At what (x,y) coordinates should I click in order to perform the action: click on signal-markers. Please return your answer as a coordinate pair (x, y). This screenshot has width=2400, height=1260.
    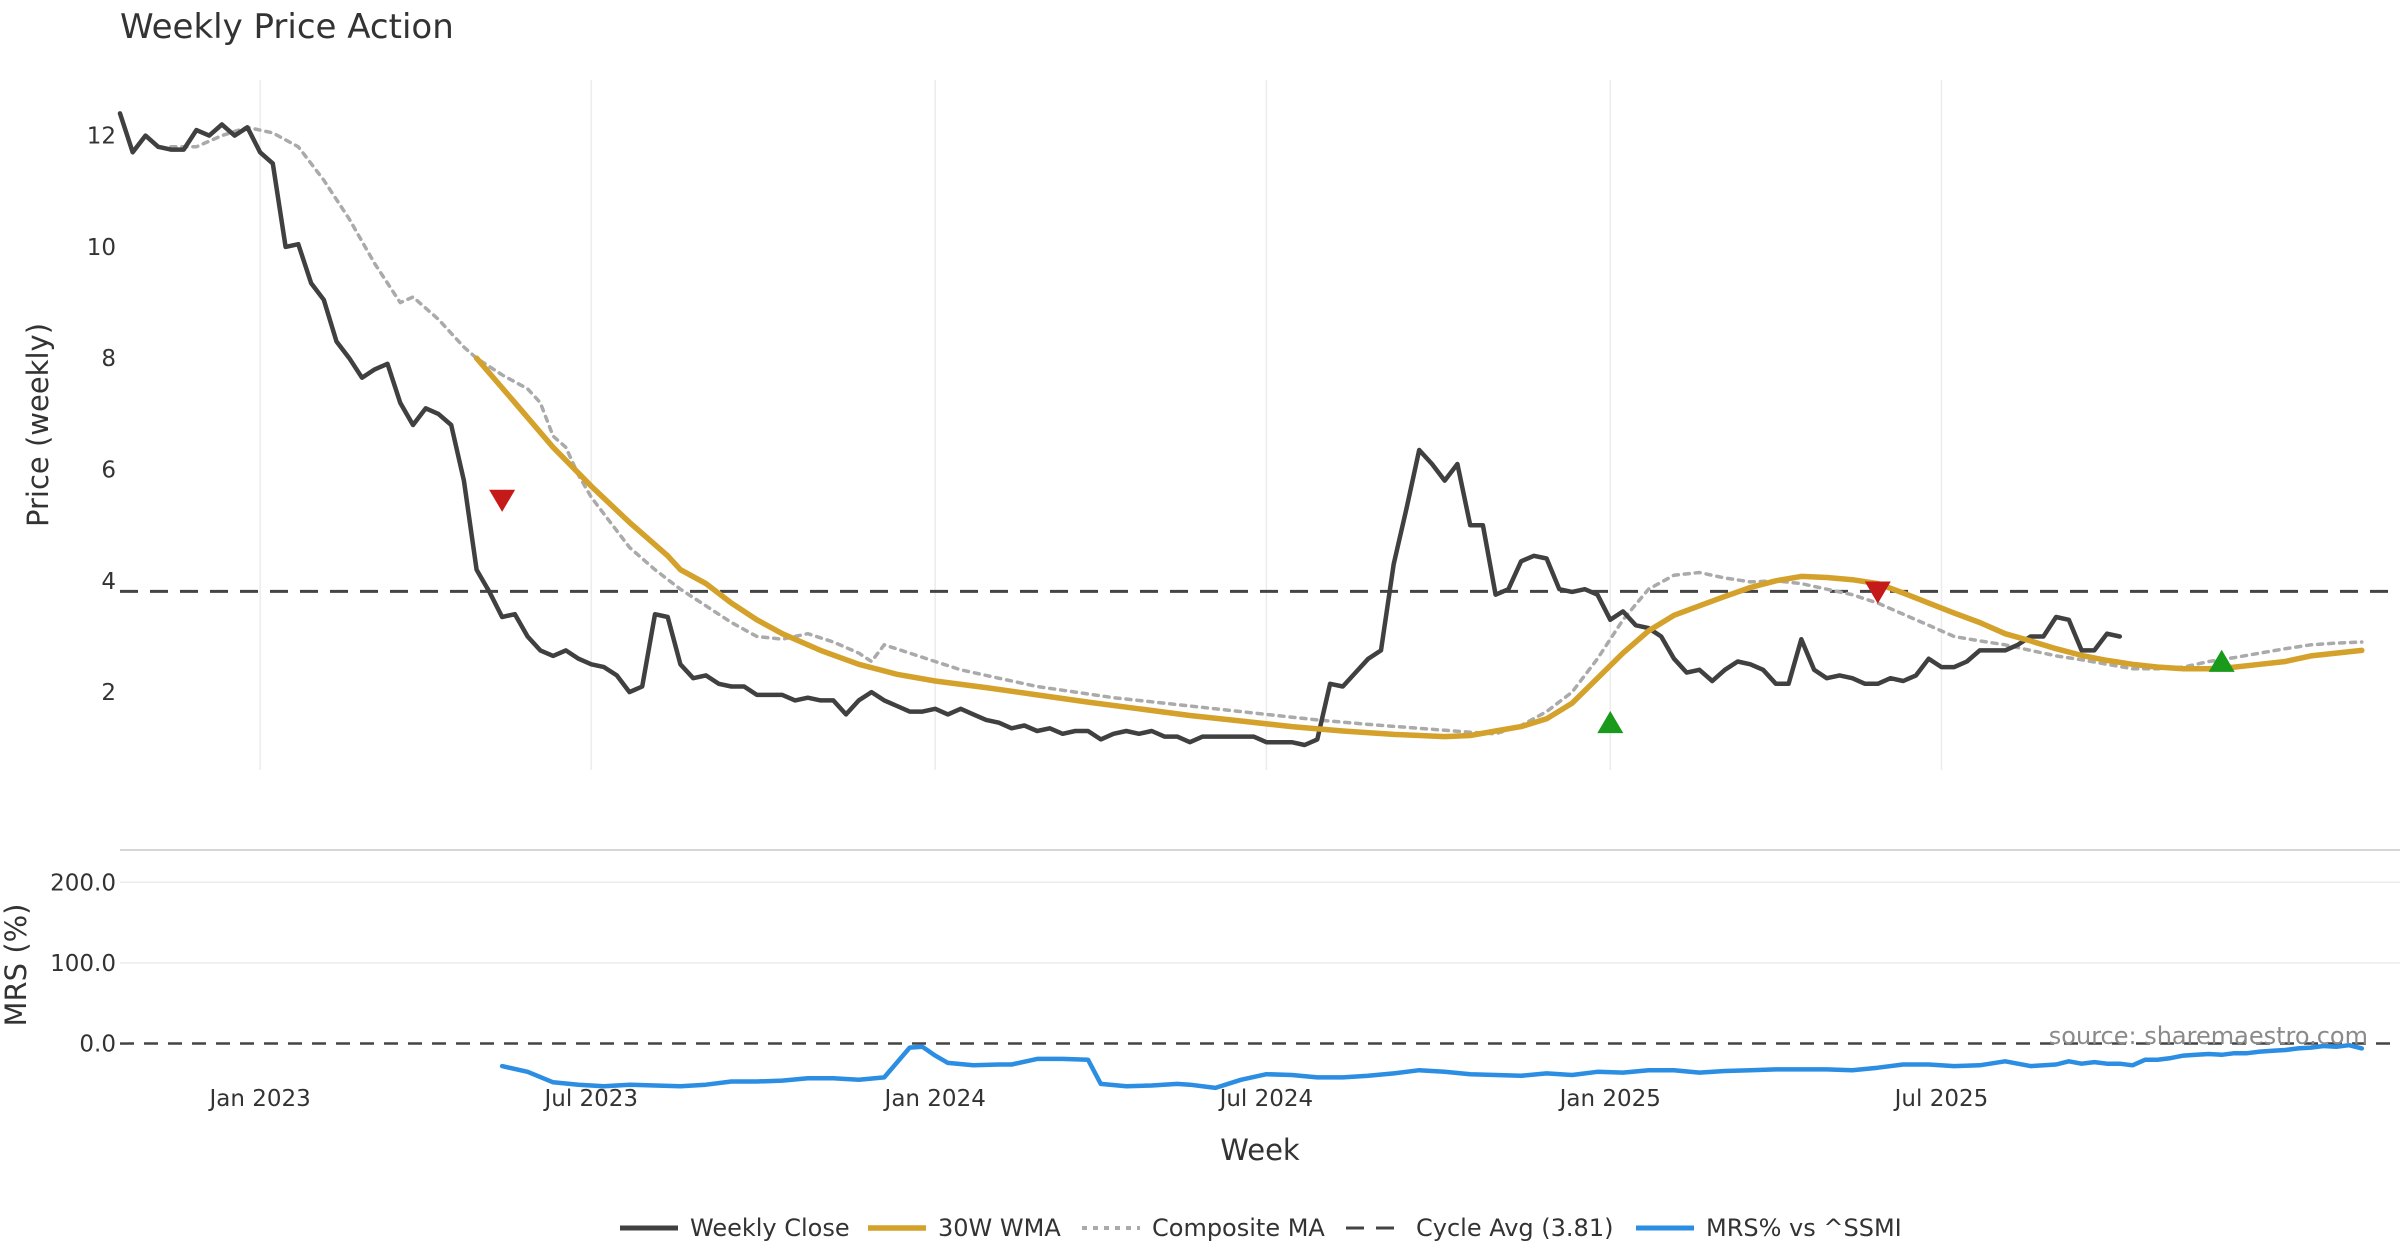
    Looking at the image, I should click on (1362, 611).